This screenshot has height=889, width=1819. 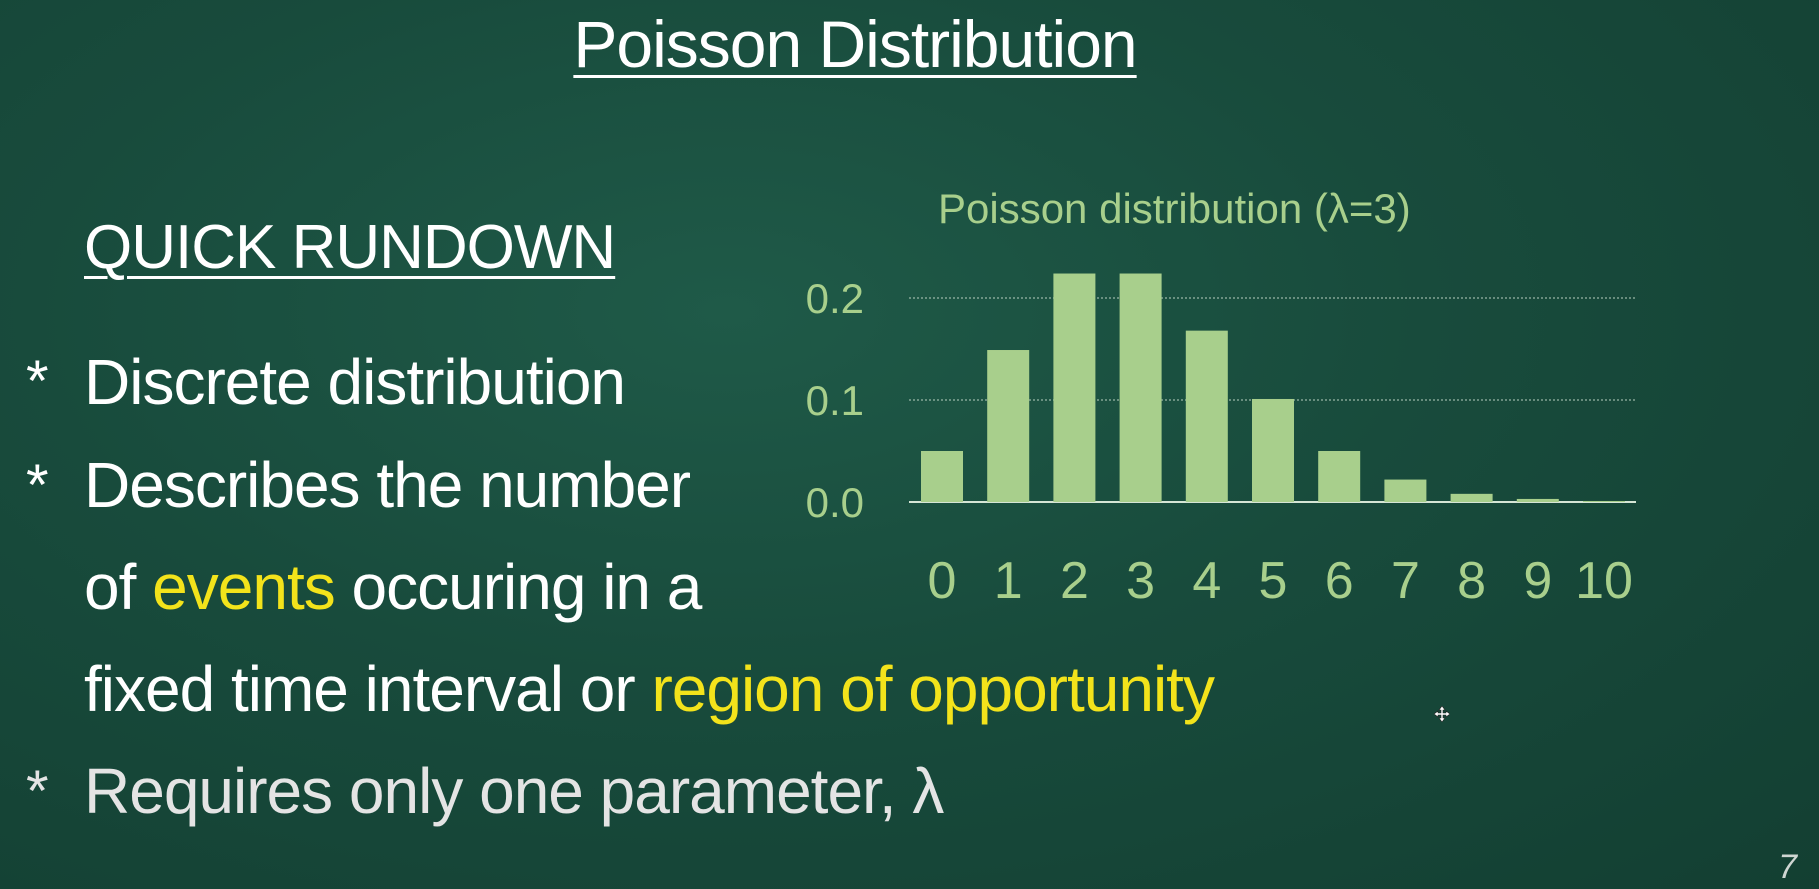 I want to click on bullet-discrete: Discrete distribution, so click(x=355, y=382).